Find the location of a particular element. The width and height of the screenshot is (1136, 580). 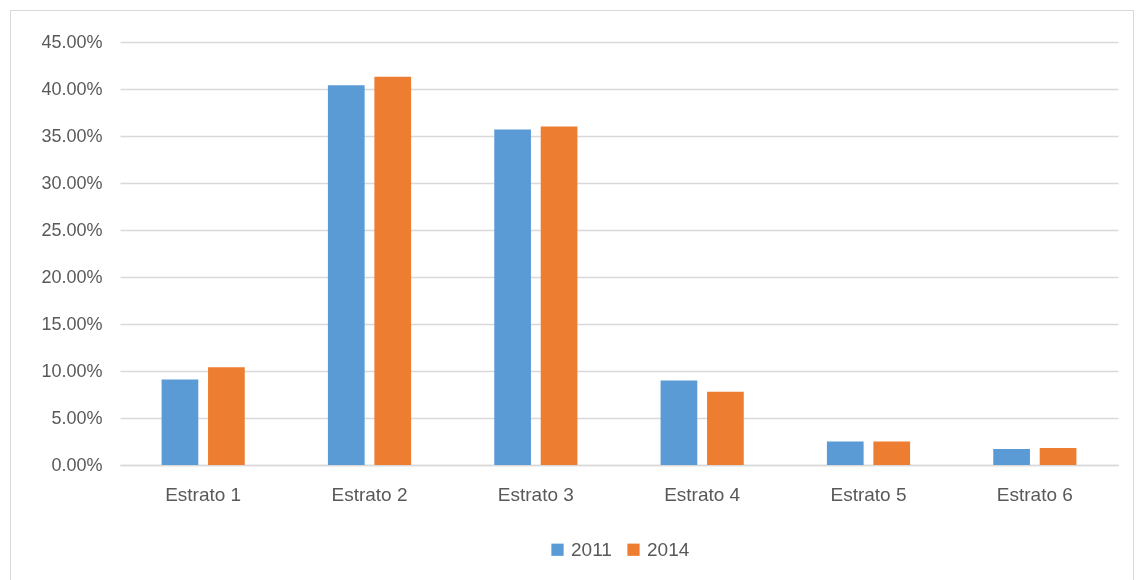

x-tick-label: Estrato 3 is located at coordinates (535, 494).